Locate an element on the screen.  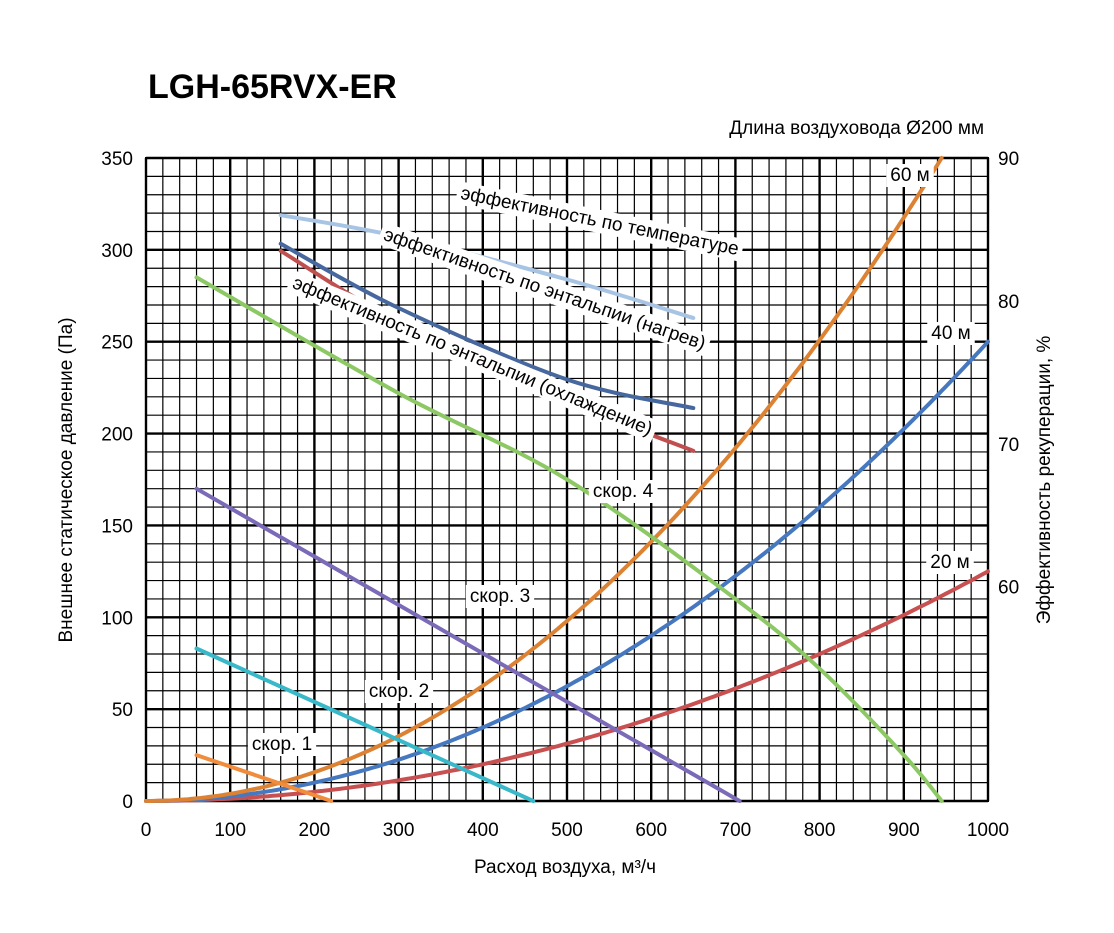
y-tick-label: 250 is located at coordinates (117, 343).